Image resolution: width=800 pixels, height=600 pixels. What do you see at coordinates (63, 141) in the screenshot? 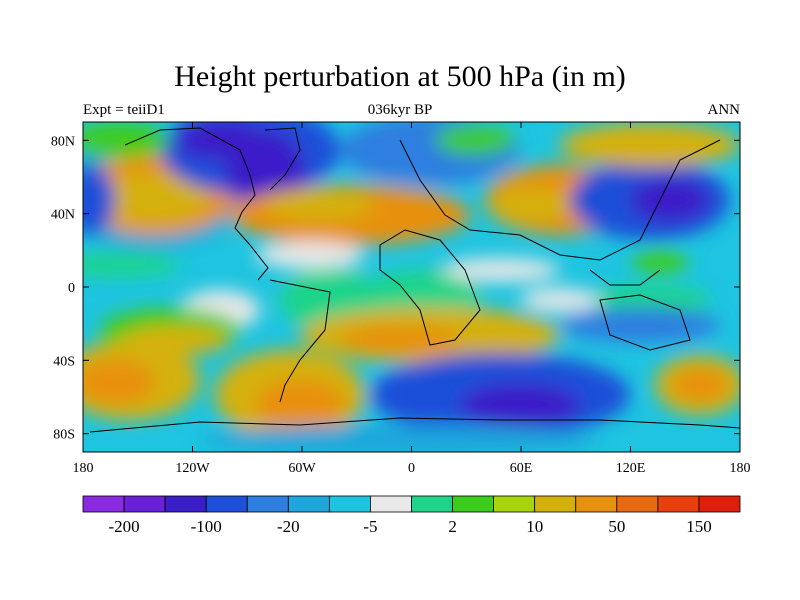
I see `y-tick-label: 80N` at bounding box center [63, 141].